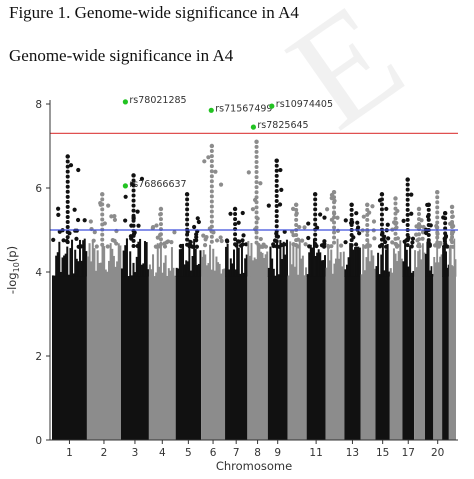  What do you see at coordinates (438, 358) in the screenshot?
I see `chromosome-20-body` at bounding box center [438, 358].